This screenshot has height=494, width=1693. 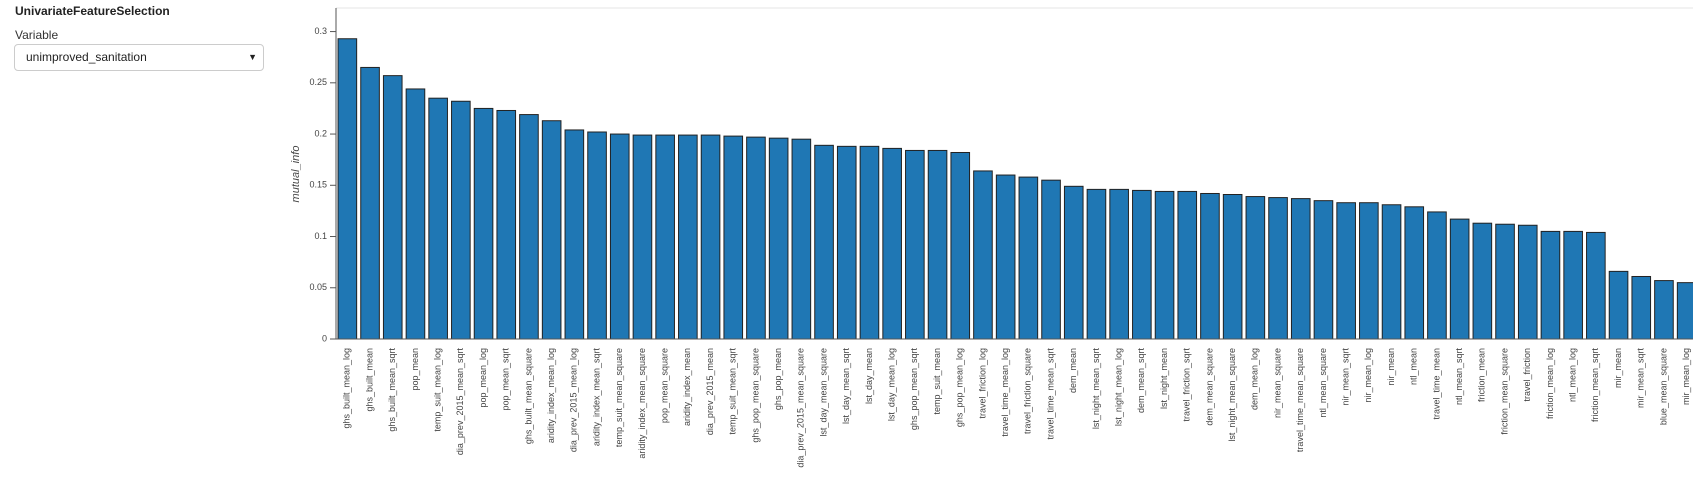 I want to click on x-tick-label: mir_mean_sqrt, so click(x=1641, y=378).